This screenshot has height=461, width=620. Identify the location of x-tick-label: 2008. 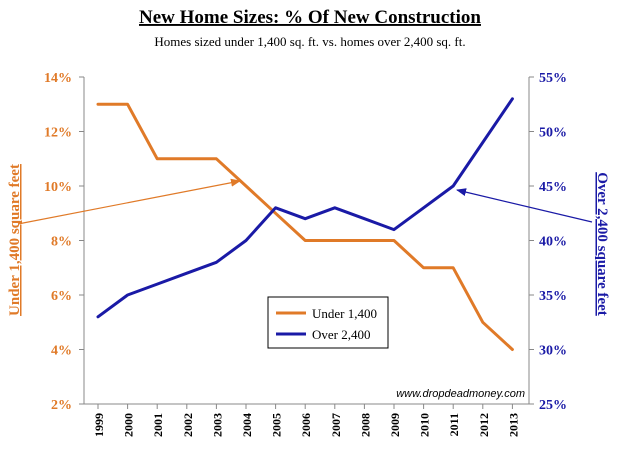
(365, 425).